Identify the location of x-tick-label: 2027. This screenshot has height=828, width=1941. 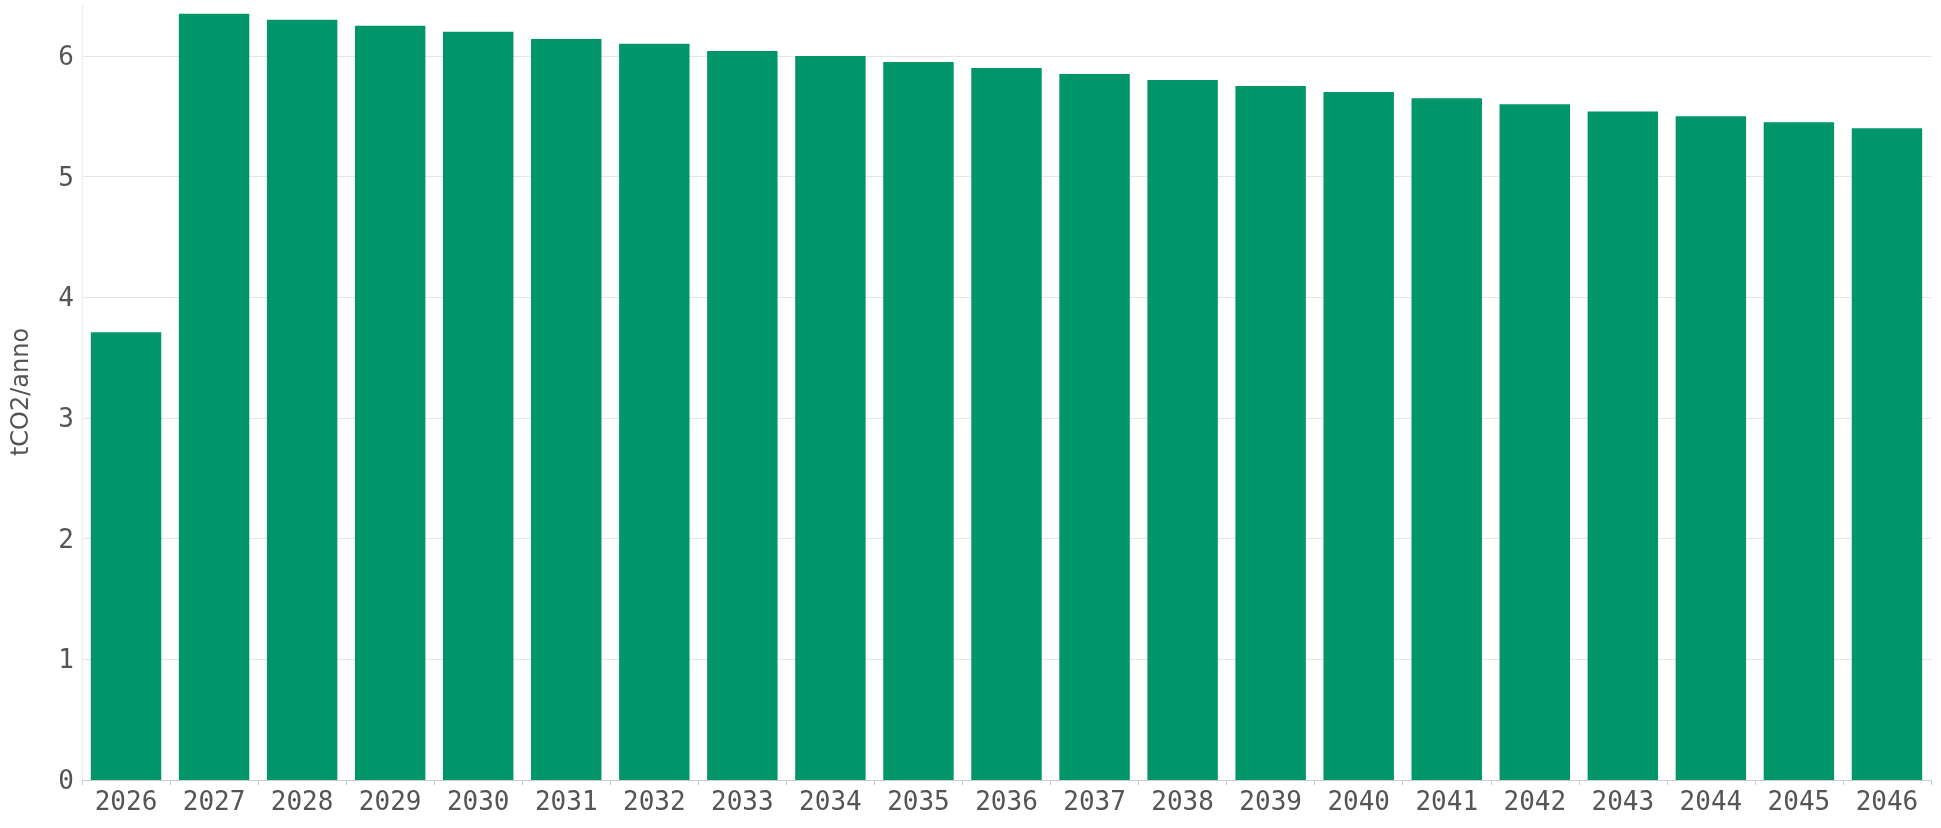
(214, 801).